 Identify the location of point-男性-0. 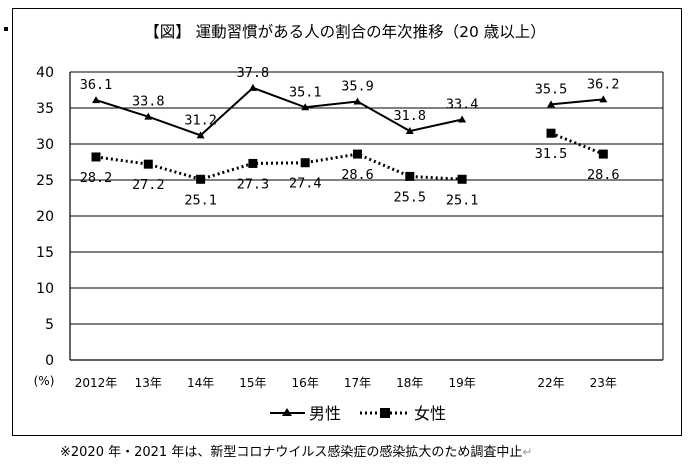
(96, 100).